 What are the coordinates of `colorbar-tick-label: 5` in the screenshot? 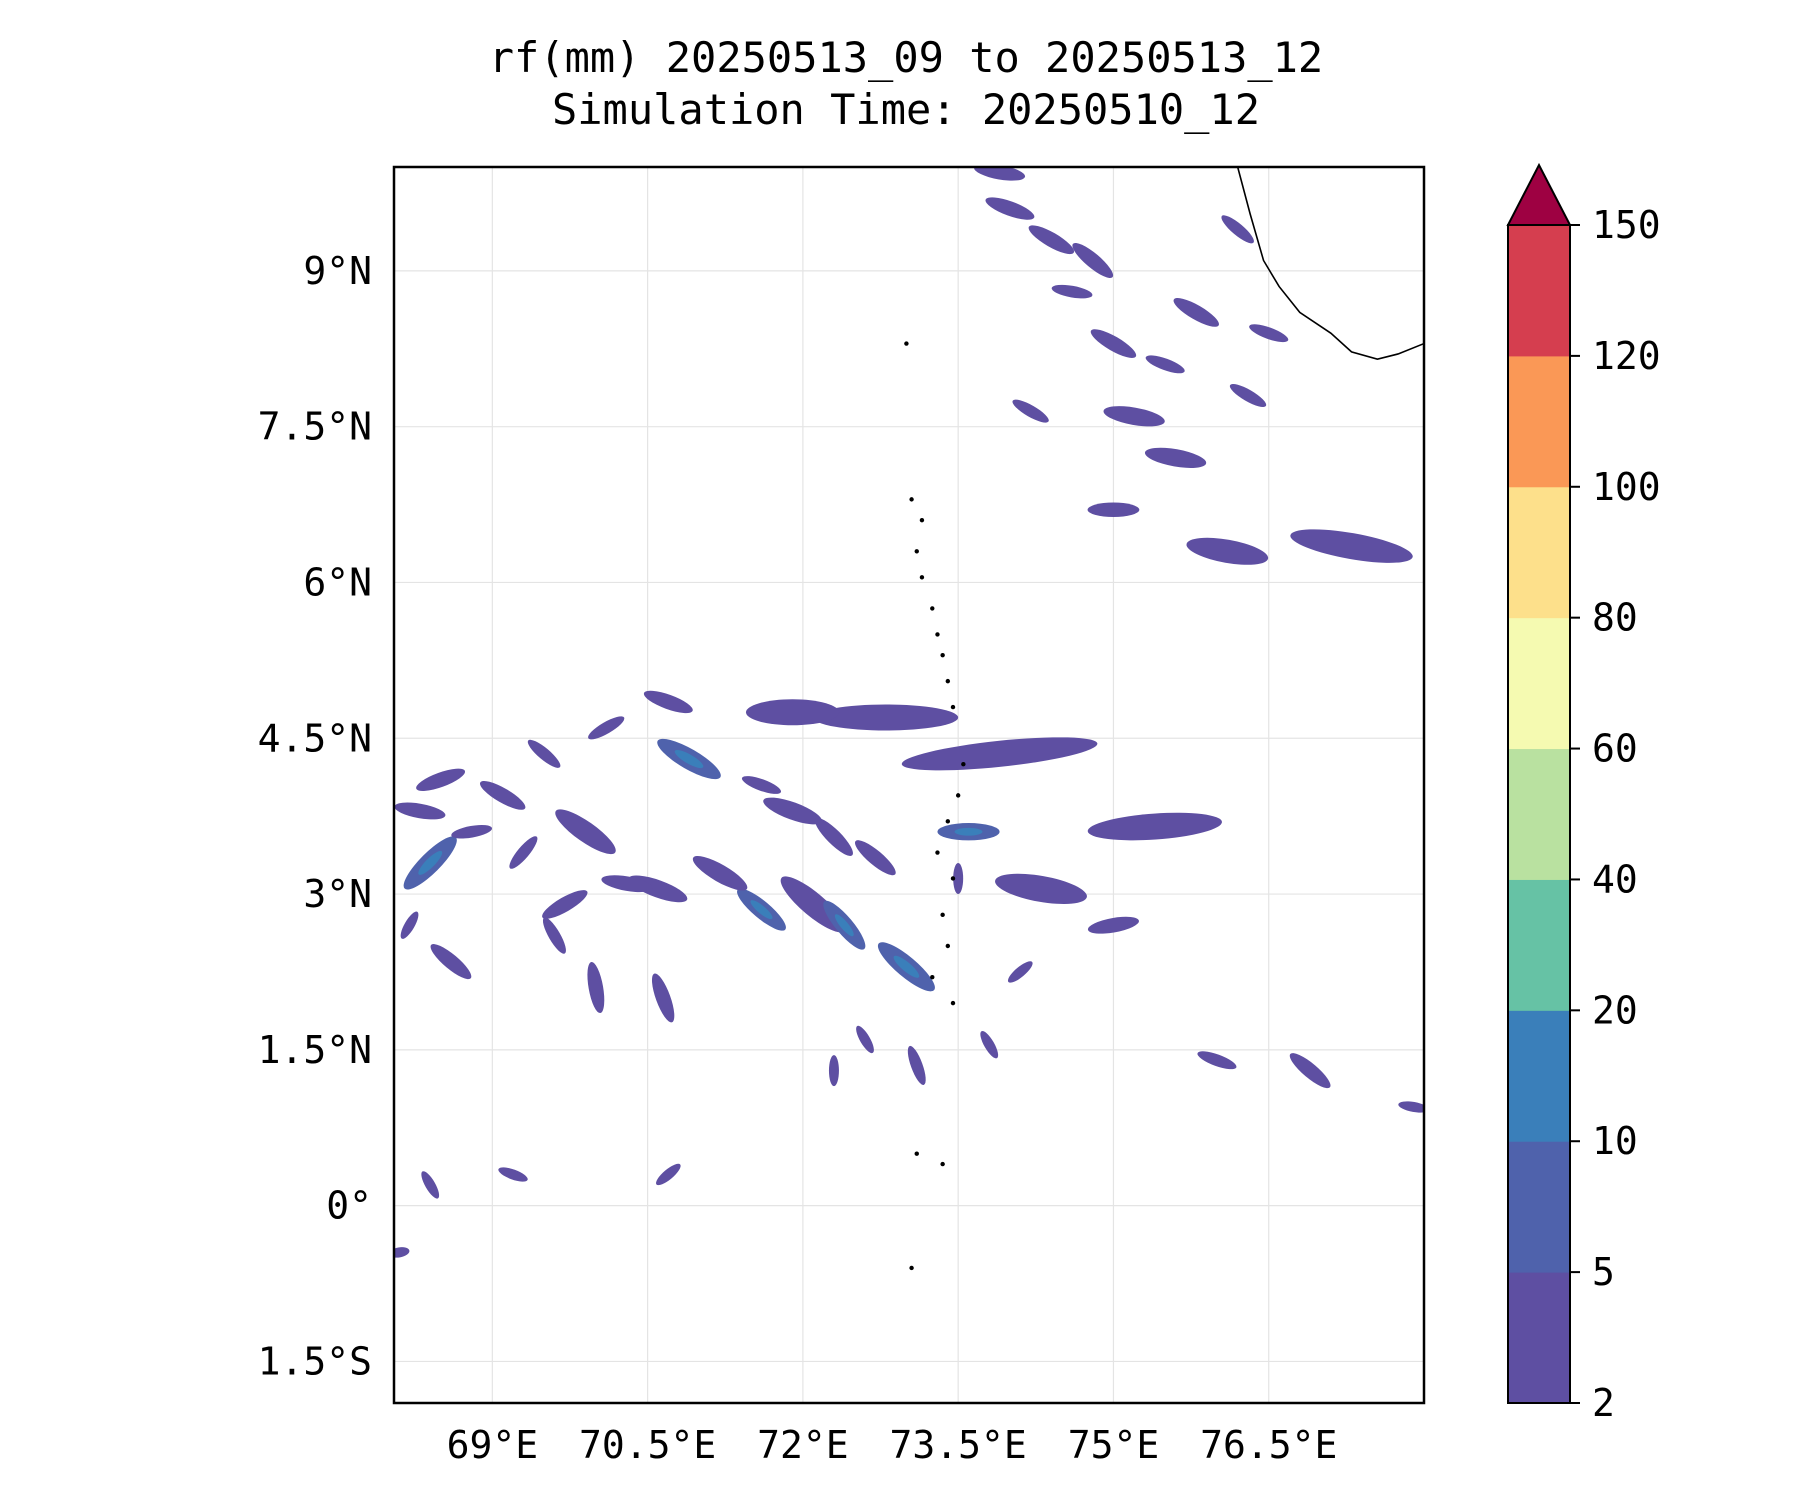 It's located at (1603, 1272).